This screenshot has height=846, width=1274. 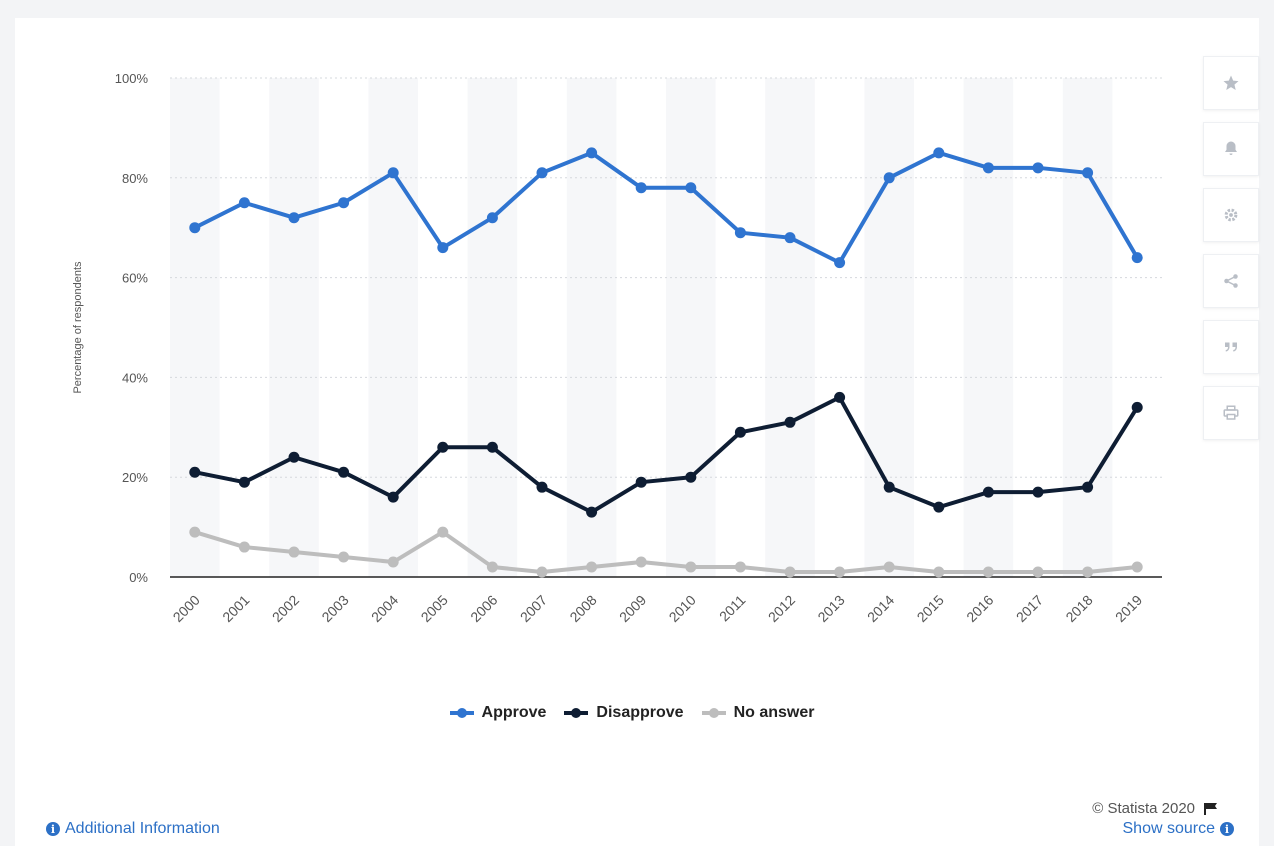 What do you see at coordinates (1169, 828) in the screenshot?
I see `show-source-label: Show source` at bounding box center [1169, 828].